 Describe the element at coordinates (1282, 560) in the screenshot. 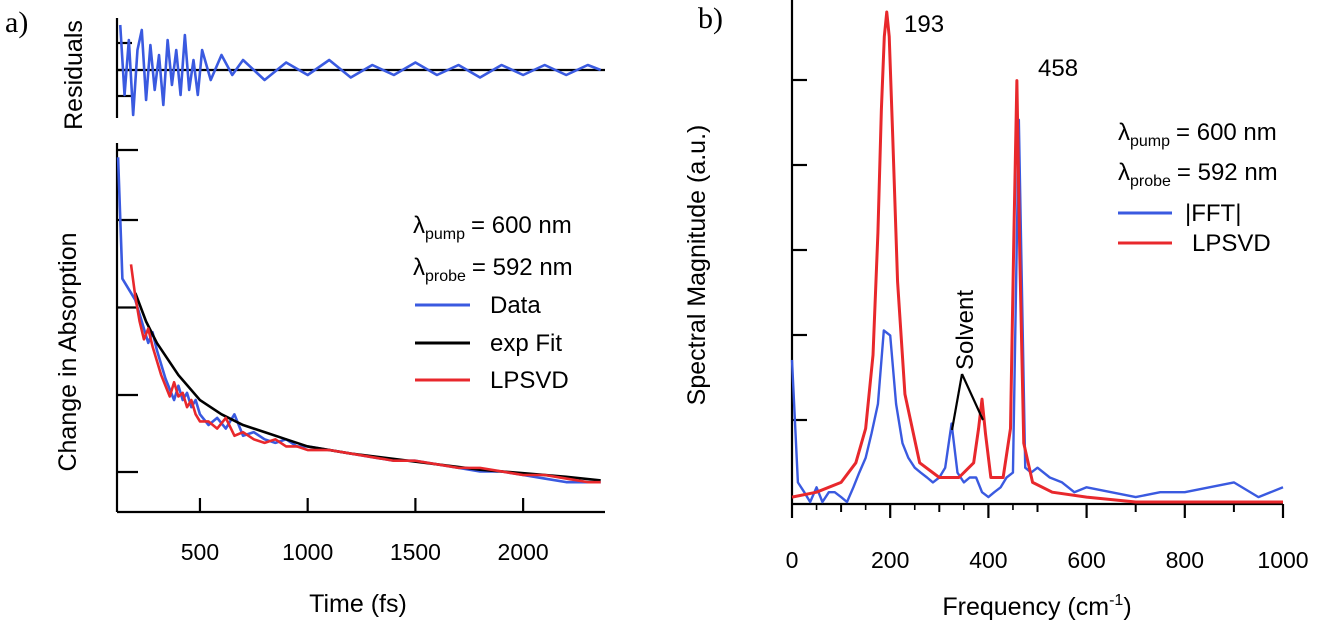

I see `b-x-tick-label: 1000` at that location.